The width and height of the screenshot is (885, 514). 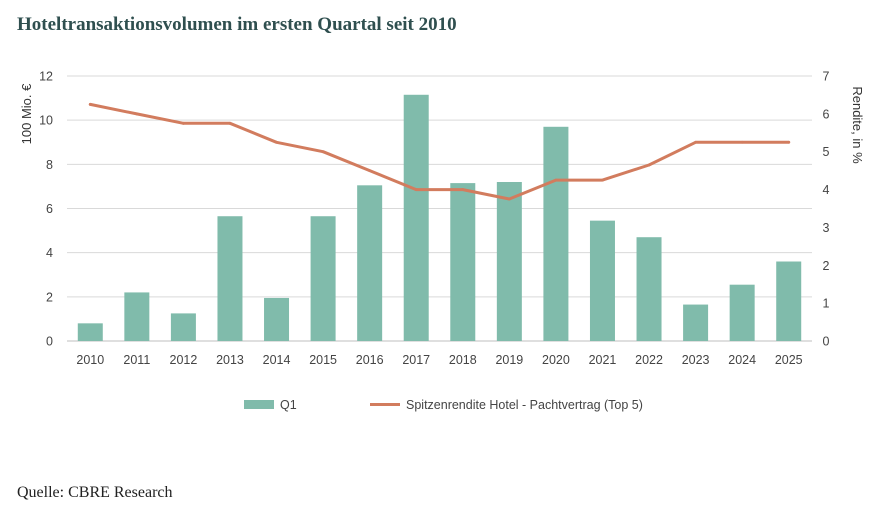 What do you see at coordinates (826, 114) in the screenshot?
I see `right-tick-label: 6` at bounding box center [826, 114].